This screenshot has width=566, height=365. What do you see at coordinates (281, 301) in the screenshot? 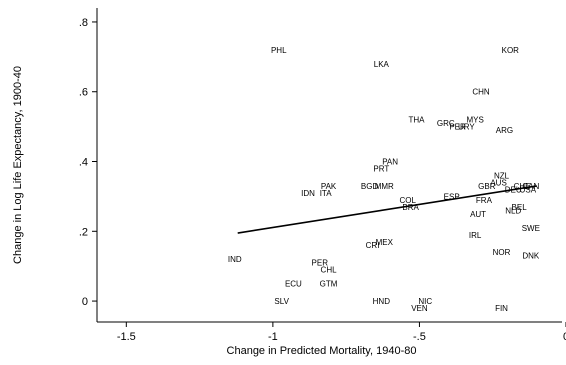
I see `point-label: SLV` at bounding box center [281, 301].